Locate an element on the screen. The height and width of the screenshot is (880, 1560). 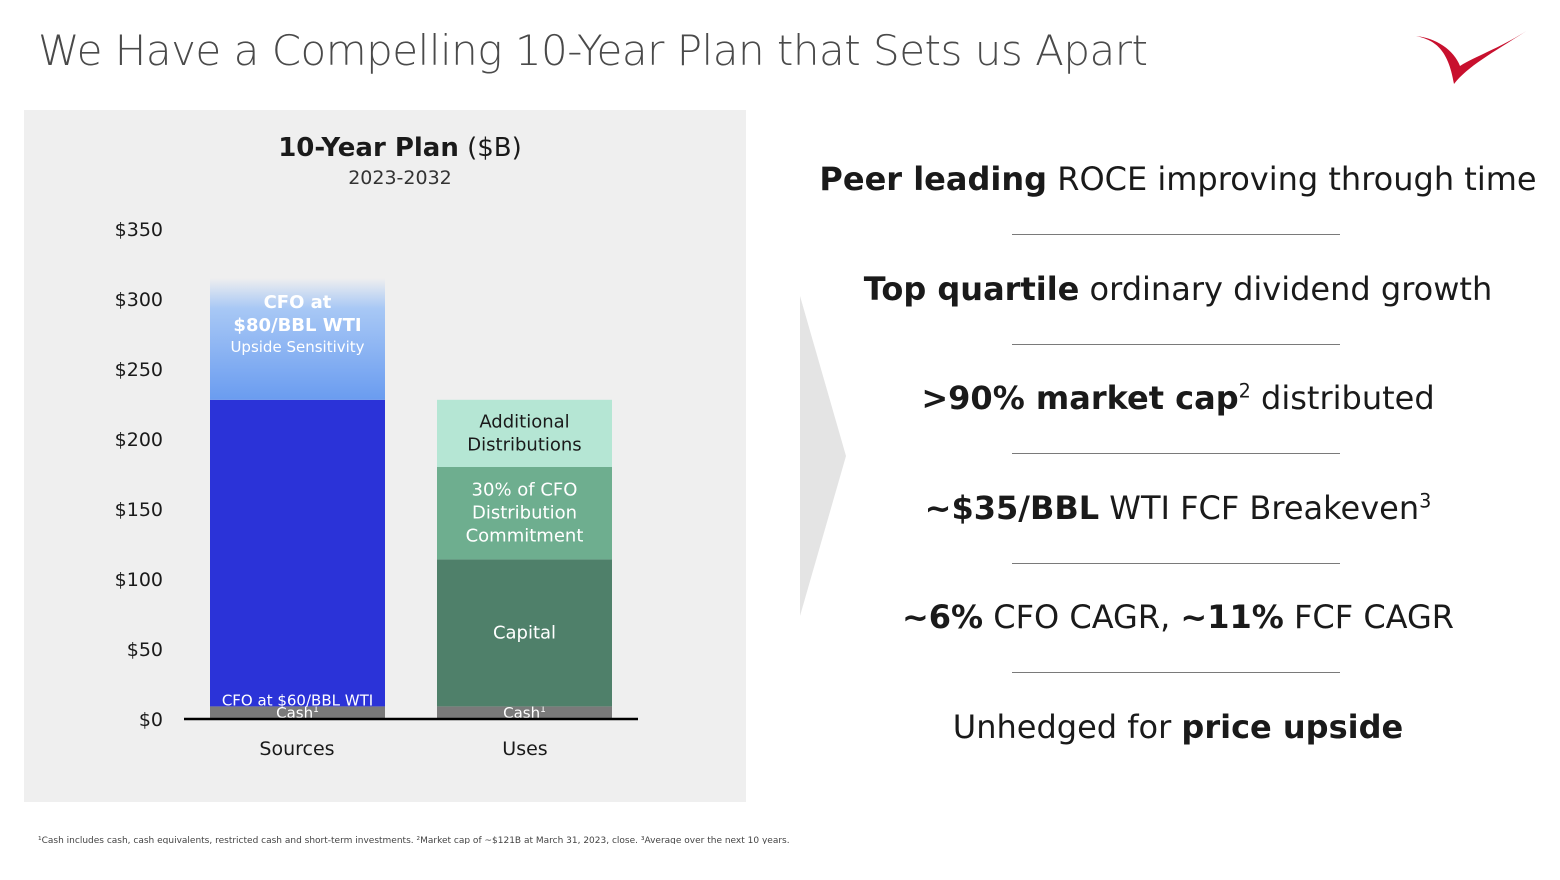
key-point: ~6% CFO CAGR, ~11% FCF CAGR is located at coordinates (1175, 617).